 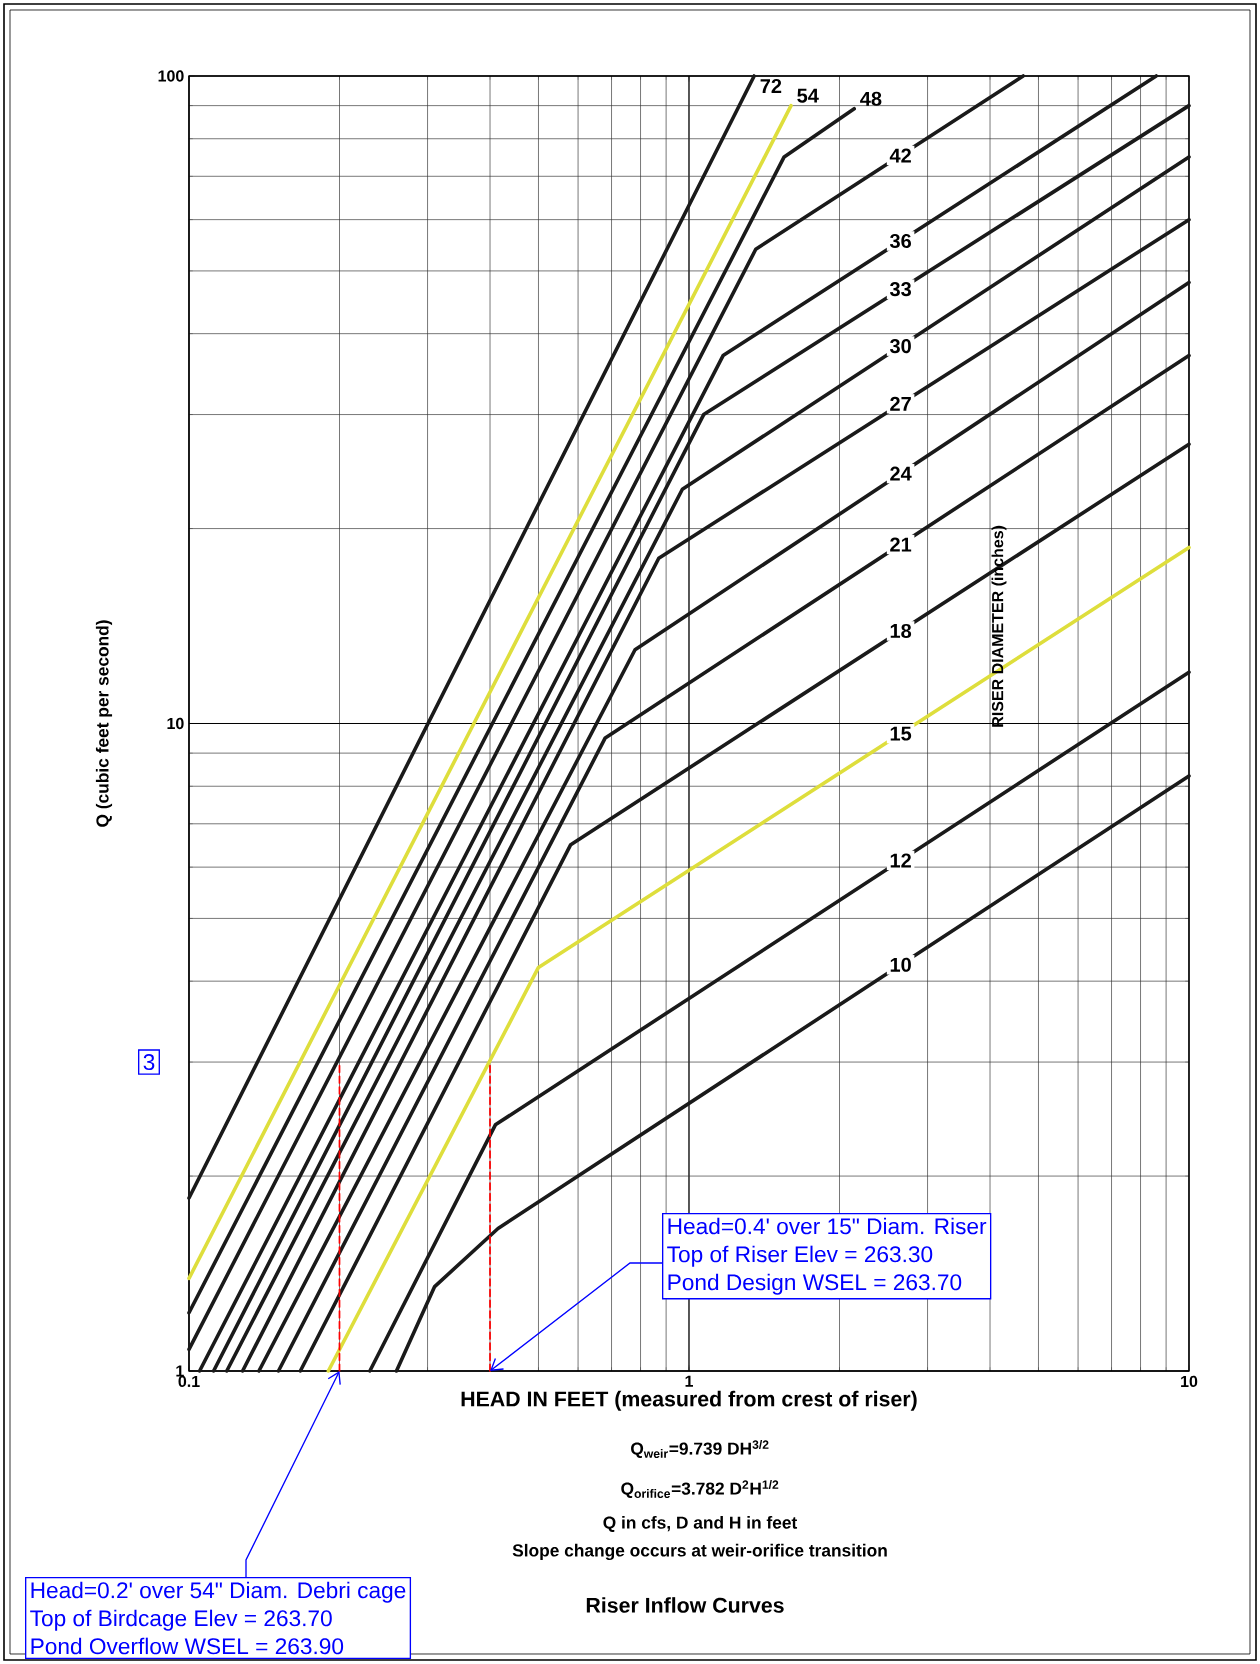 I want to click on y-tick-label: 100, so click(x=171, y=76).